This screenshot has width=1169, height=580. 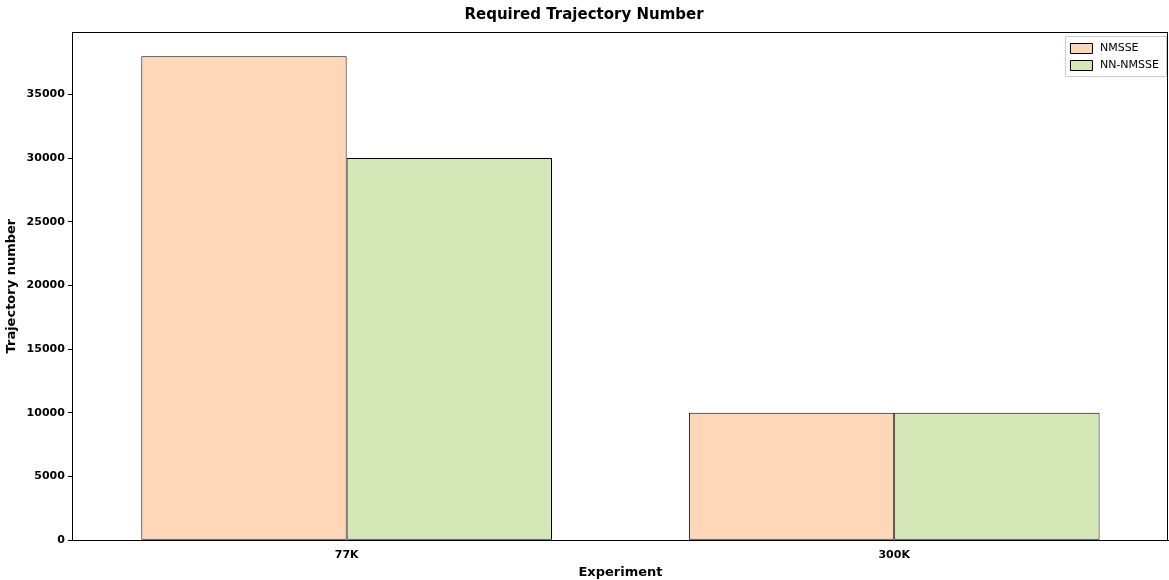 I want to click on y-tick-label: 5000, so click(x=50, y=476).